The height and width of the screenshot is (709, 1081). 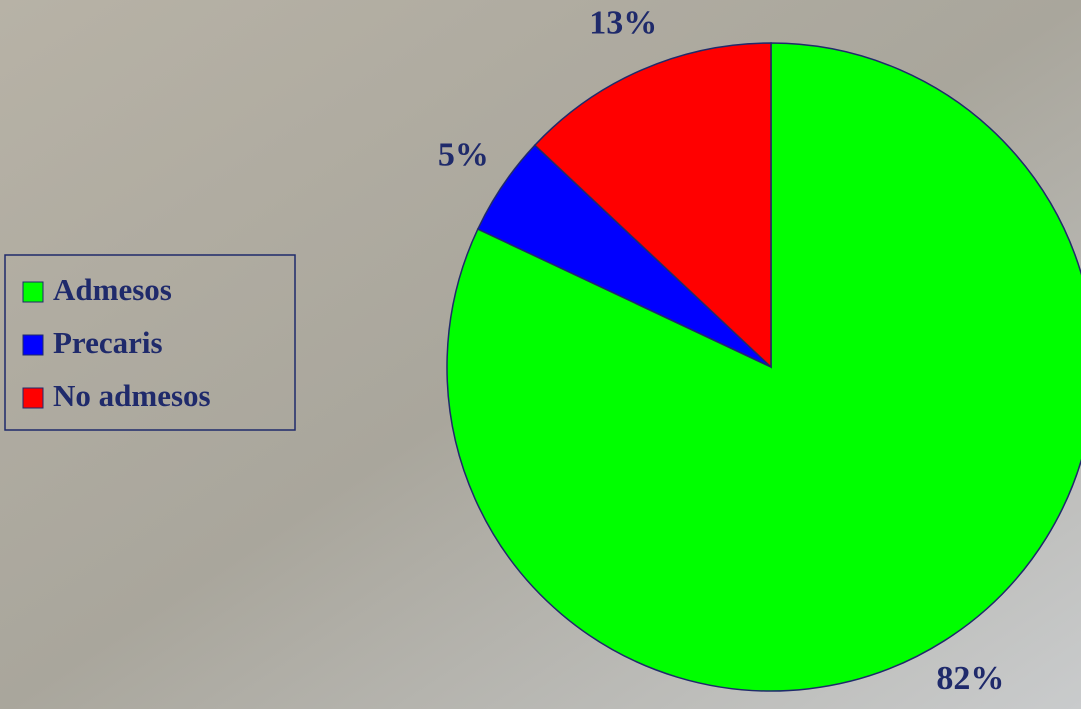 What do you see at coordinates (108, 342) in the screenshot?
I see `legend-label: Precaris` at bounding box center [108, 342].